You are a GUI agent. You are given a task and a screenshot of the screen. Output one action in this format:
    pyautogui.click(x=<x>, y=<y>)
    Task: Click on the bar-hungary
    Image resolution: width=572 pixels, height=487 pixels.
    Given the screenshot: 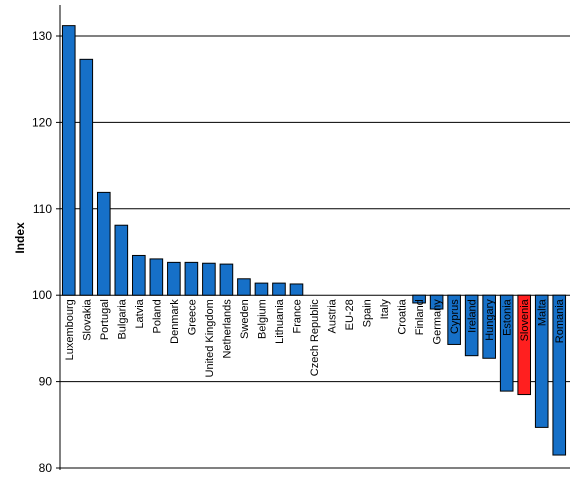 What is the action you would take?
    pyautogui.click(x=489, y=326)
    